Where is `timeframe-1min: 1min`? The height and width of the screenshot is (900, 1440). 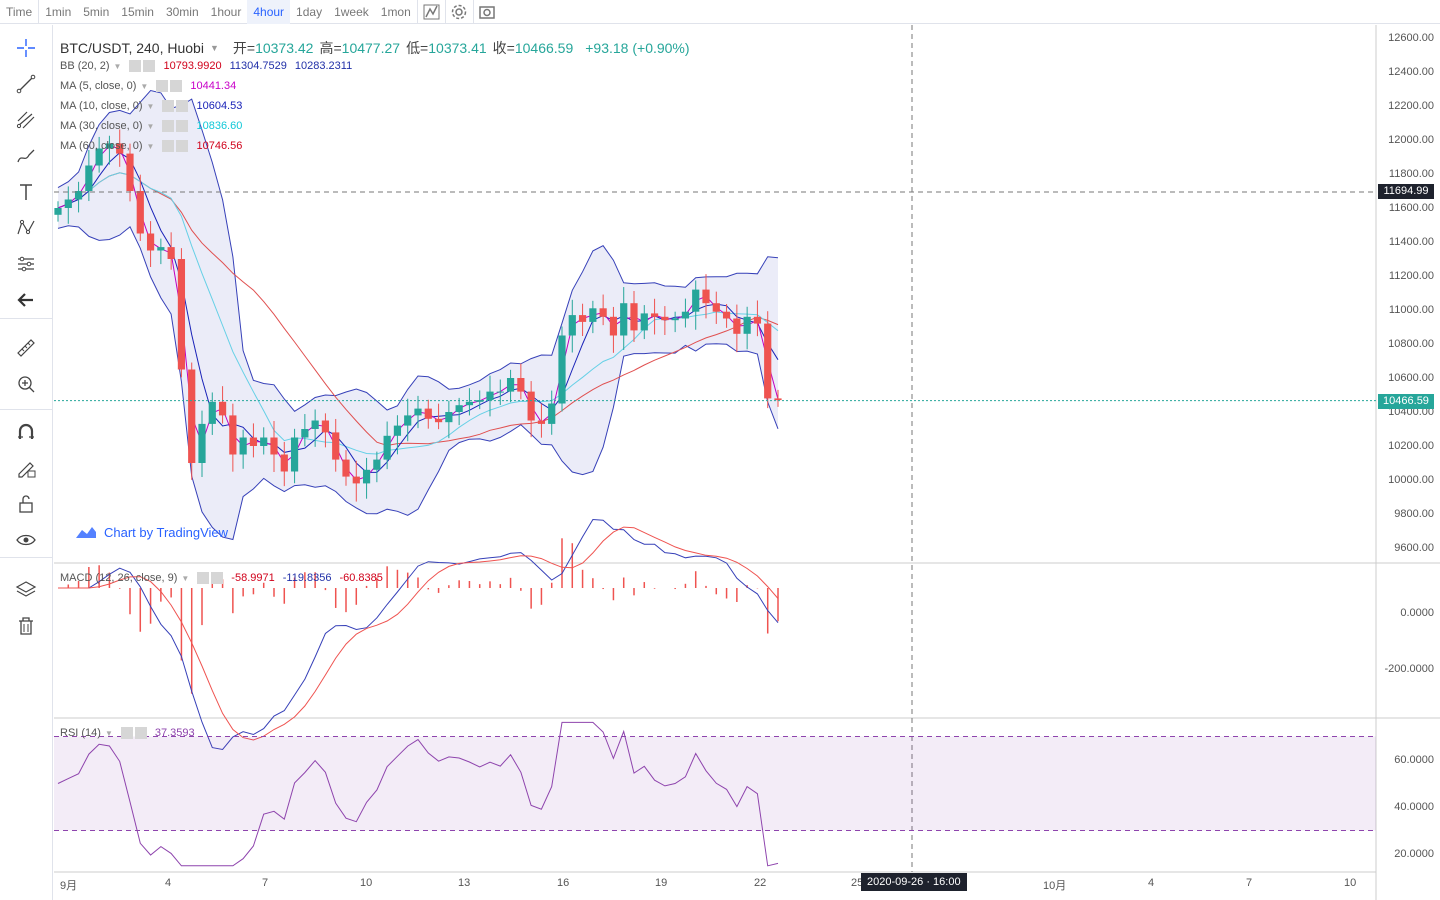
timeframe-1min: 1min is located at coordinates (58, 11).